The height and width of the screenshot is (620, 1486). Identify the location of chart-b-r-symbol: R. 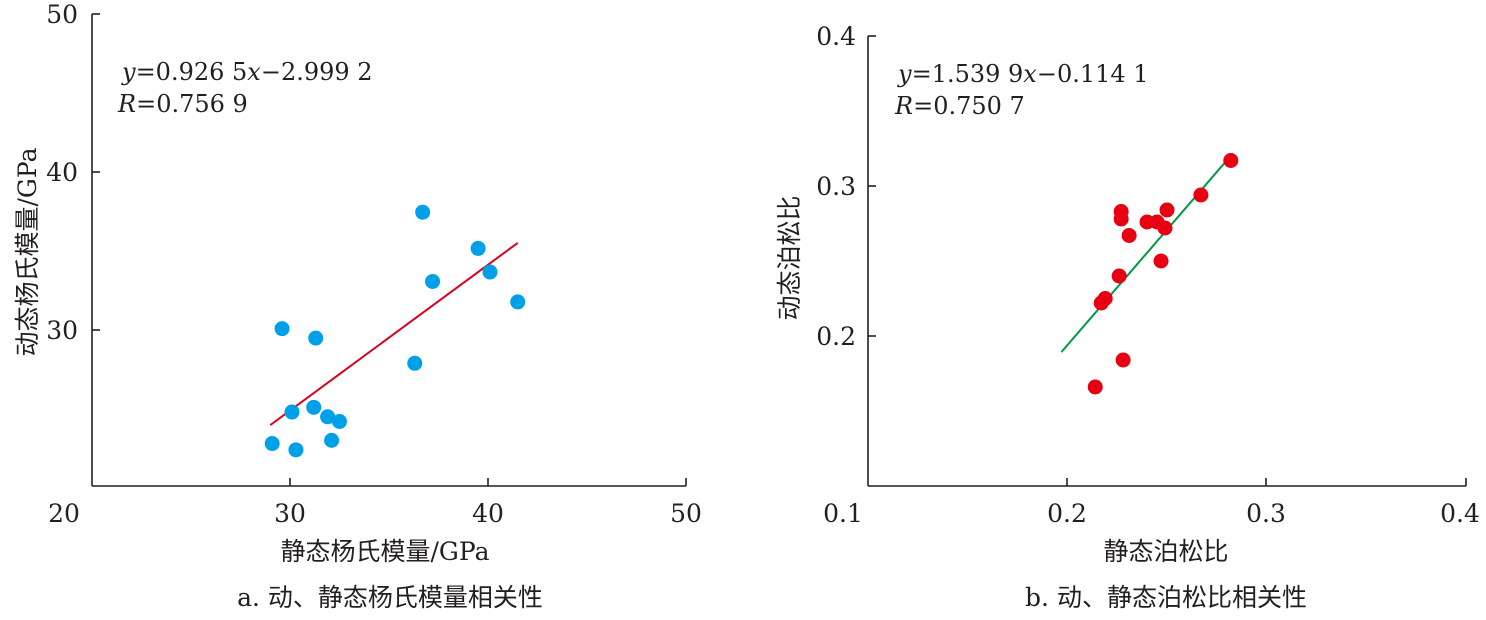
(903, 106).